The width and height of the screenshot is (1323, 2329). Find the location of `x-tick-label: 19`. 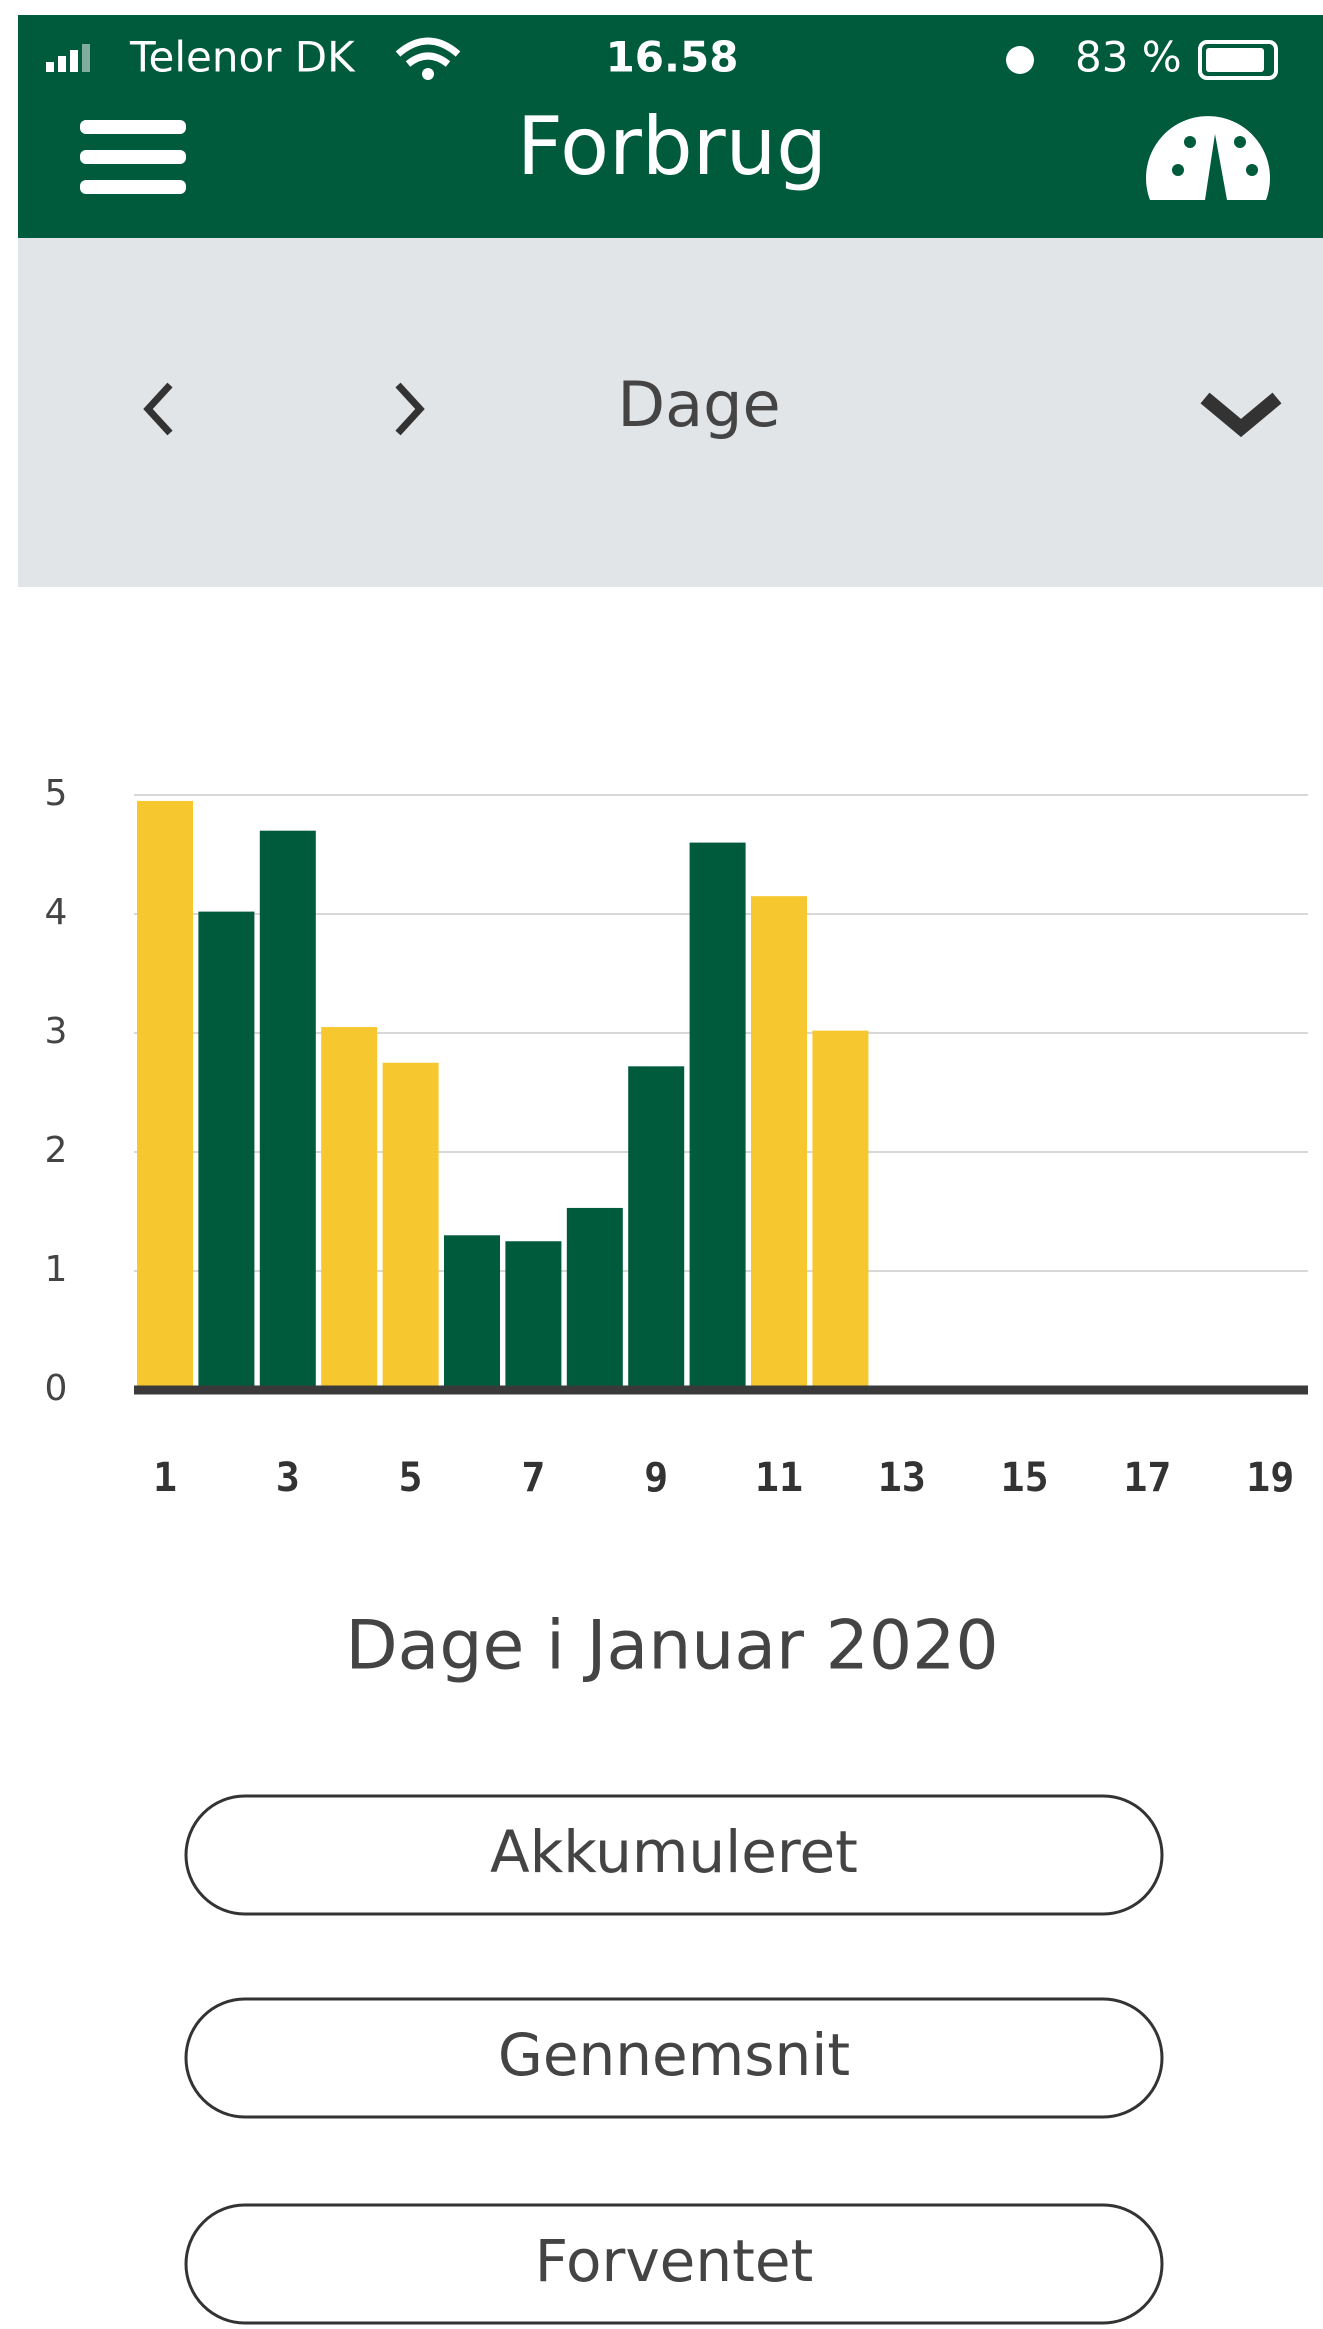

x-tick-label: 19 is located at coordinates (1270, 1478).